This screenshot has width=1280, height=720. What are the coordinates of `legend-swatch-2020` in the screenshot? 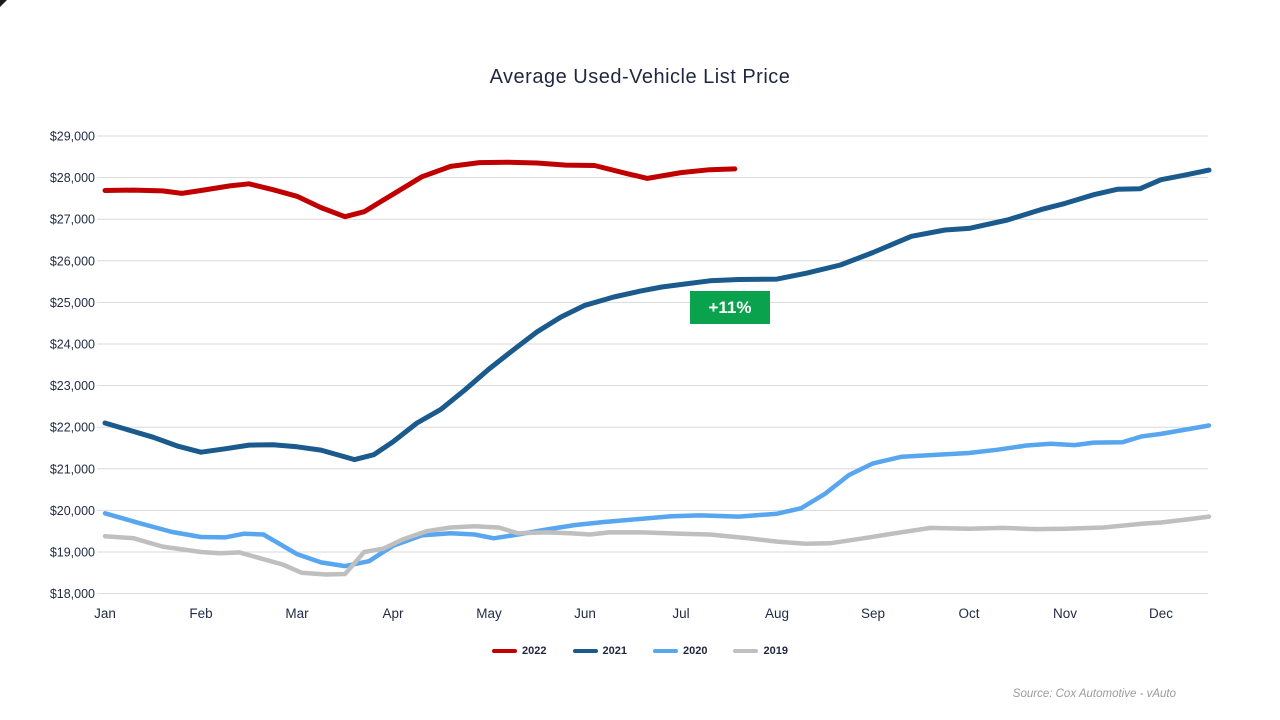 It's located at (665, 651).